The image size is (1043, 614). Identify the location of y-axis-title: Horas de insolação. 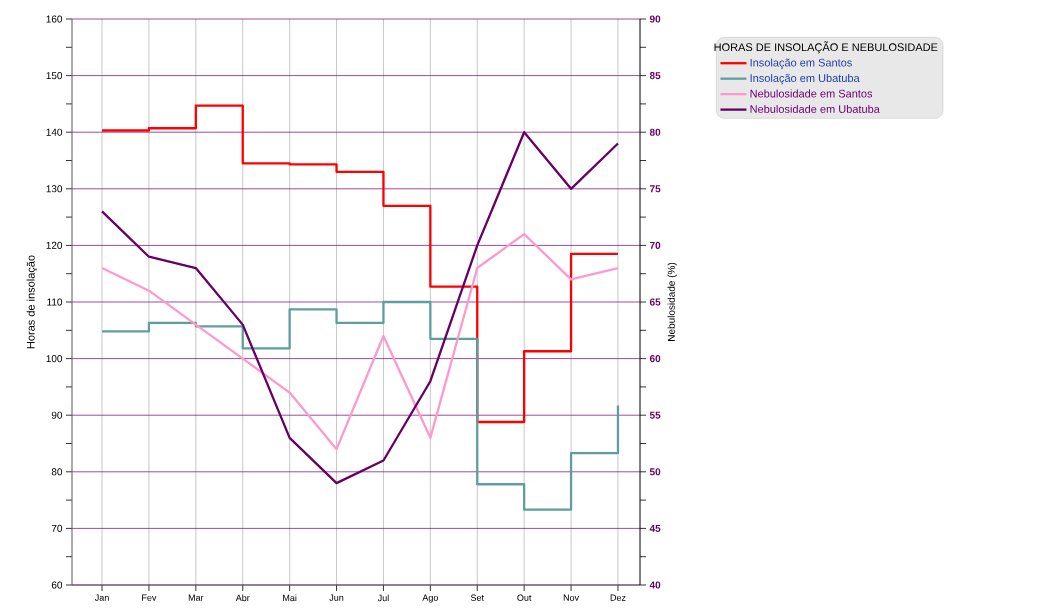
(31, 302).